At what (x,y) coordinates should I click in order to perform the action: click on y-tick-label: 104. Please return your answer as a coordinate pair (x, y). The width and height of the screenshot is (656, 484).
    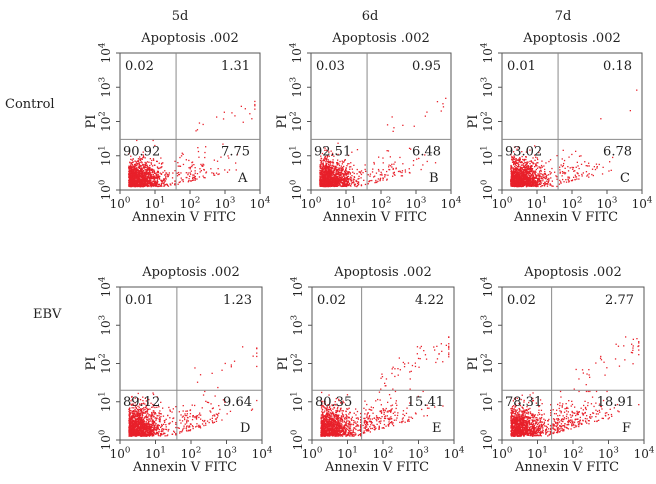
    Looking at the image, I should click on (487, 52).